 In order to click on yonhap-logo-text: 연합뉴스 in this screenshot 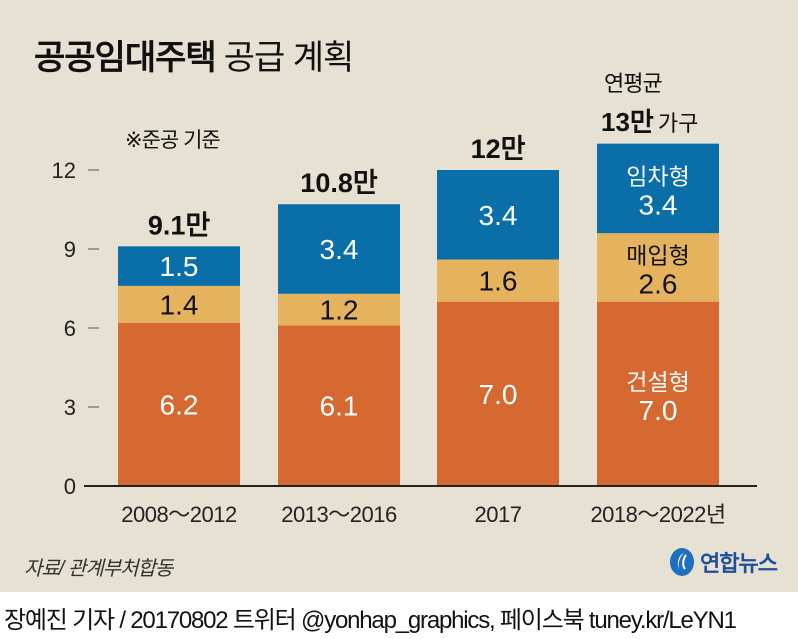, I will do `click(739, 563)`.